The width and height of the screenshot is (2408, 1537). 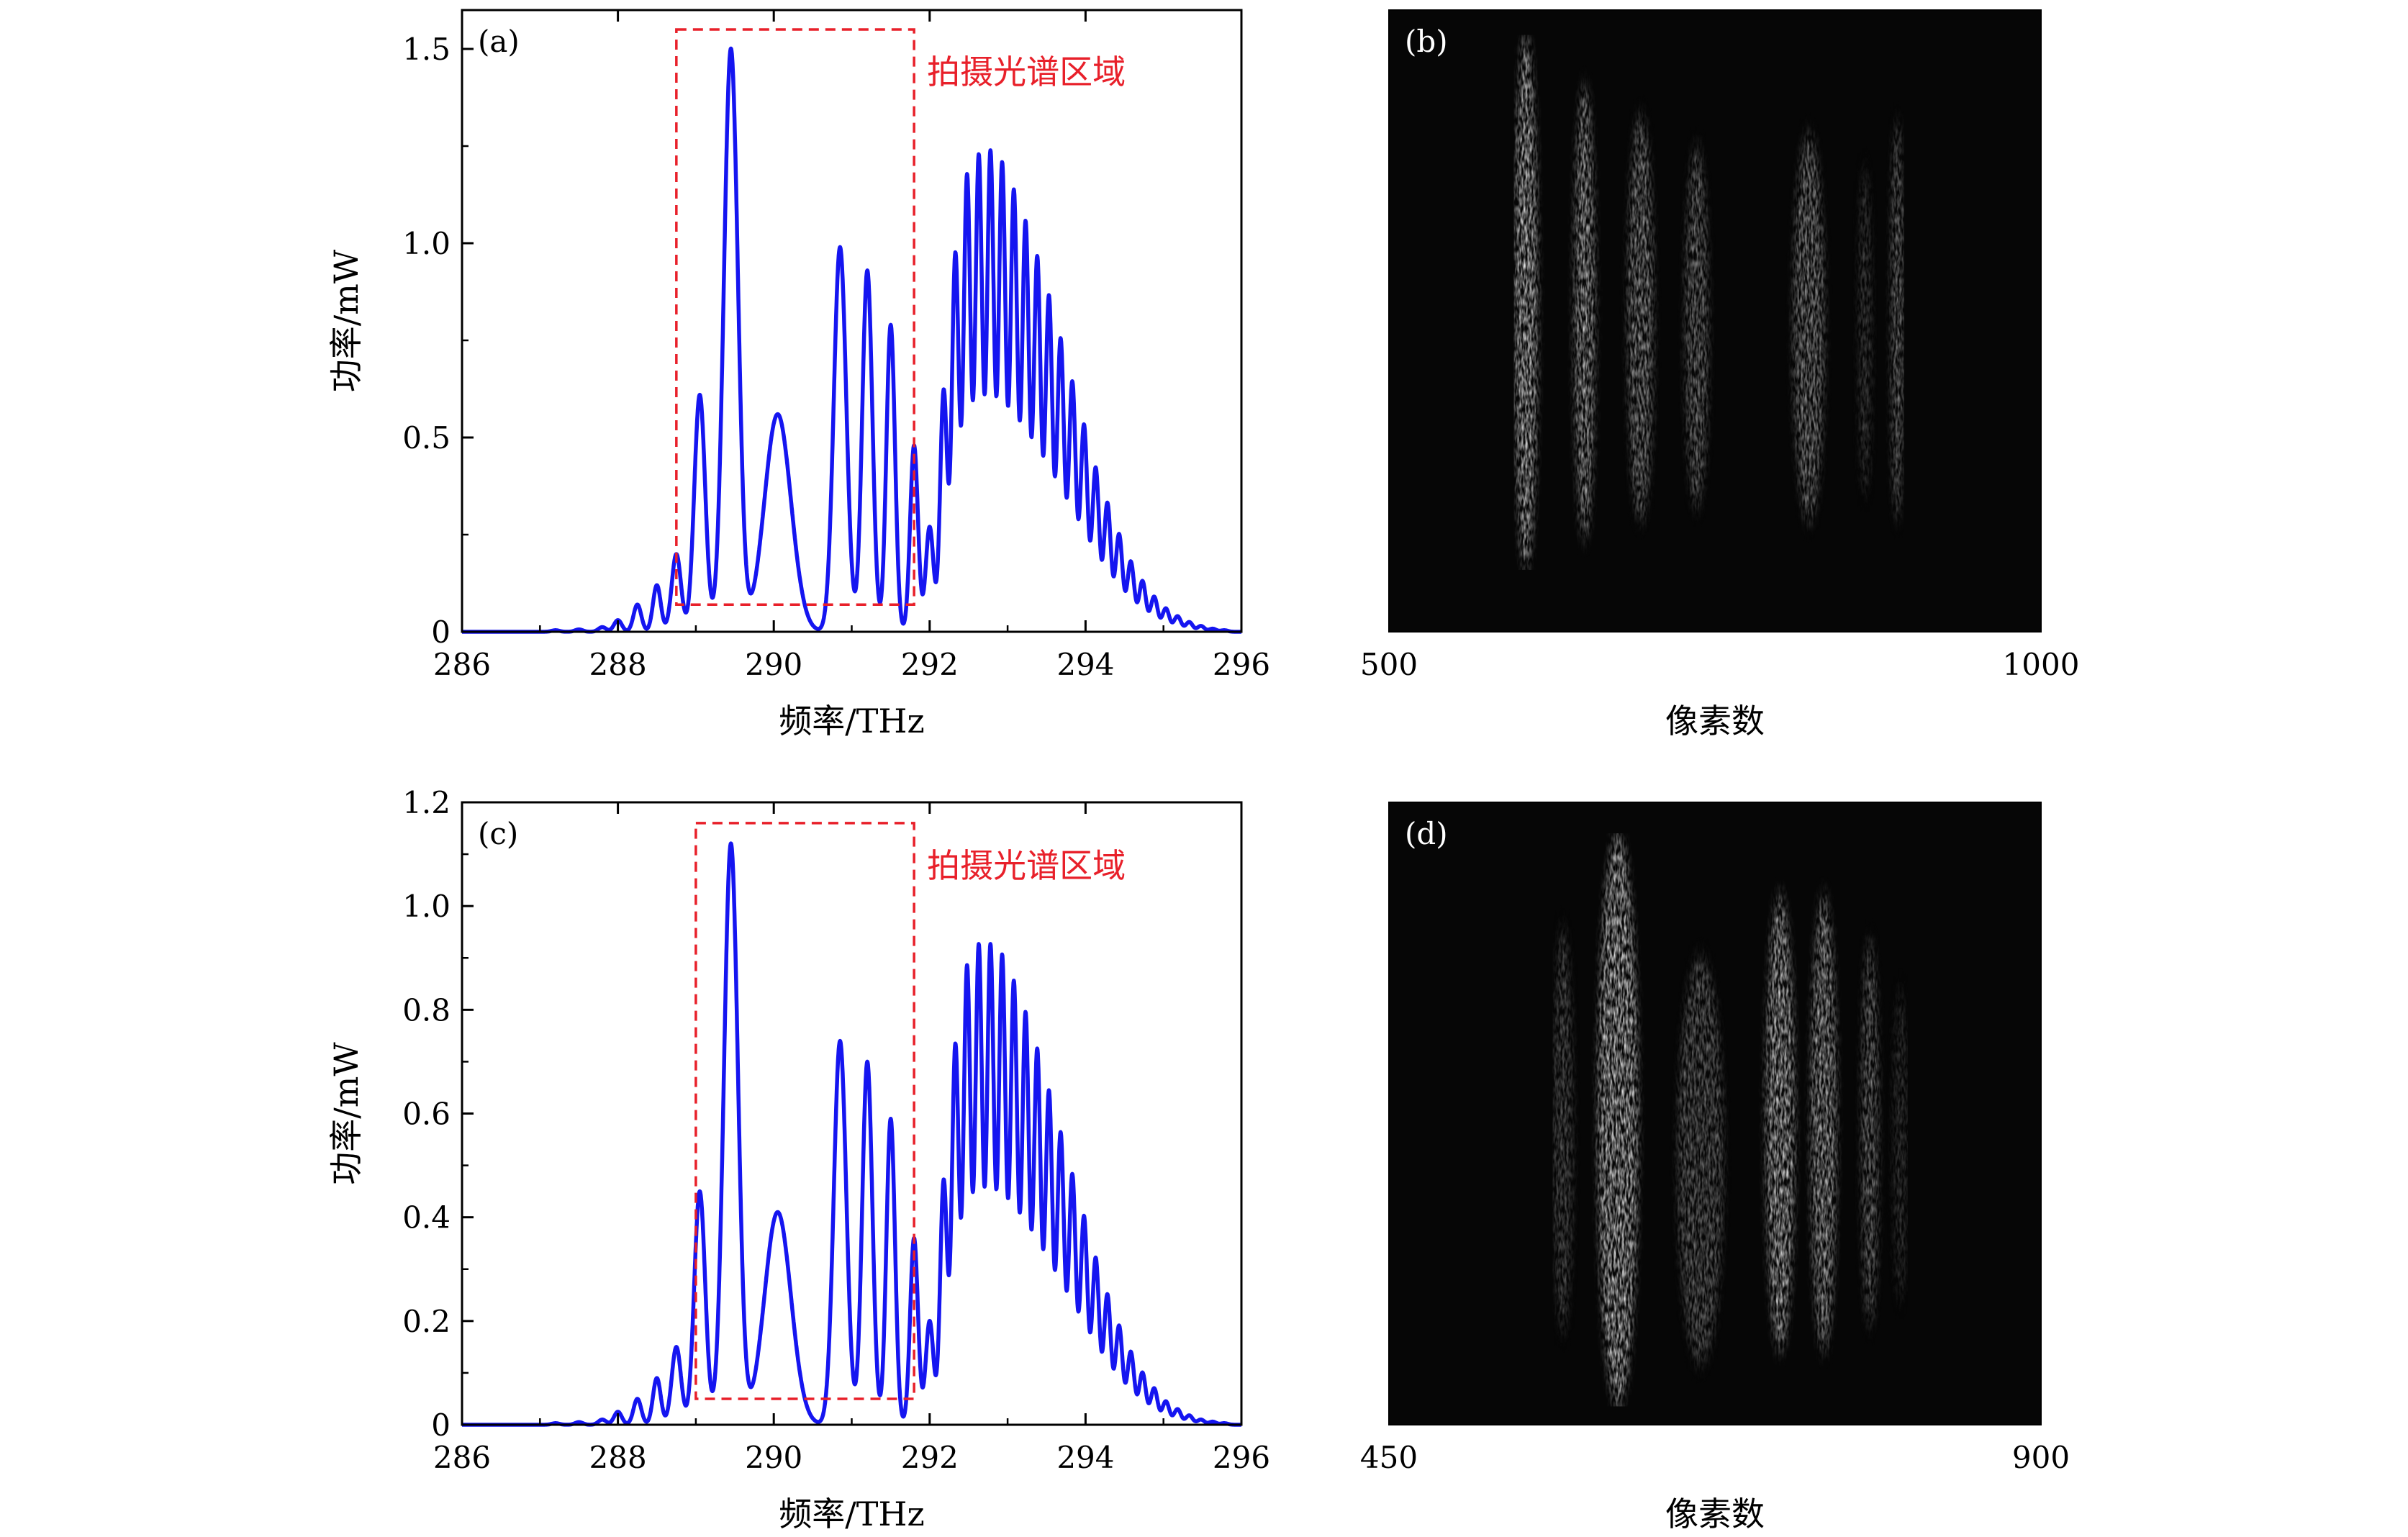 I want to click on y-tick-label: 1.2, so click(x=426, y=803).